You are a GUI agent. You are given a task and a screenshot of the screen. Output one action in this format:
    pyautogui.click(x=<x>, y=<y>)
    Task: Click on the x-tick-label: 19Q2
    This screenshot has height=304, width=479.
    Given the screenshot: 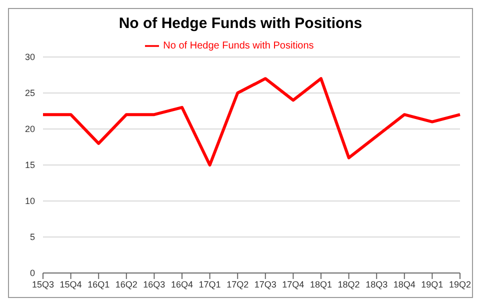 What is the action you would take?
    pyautogui.click(x=460, y=284)
    